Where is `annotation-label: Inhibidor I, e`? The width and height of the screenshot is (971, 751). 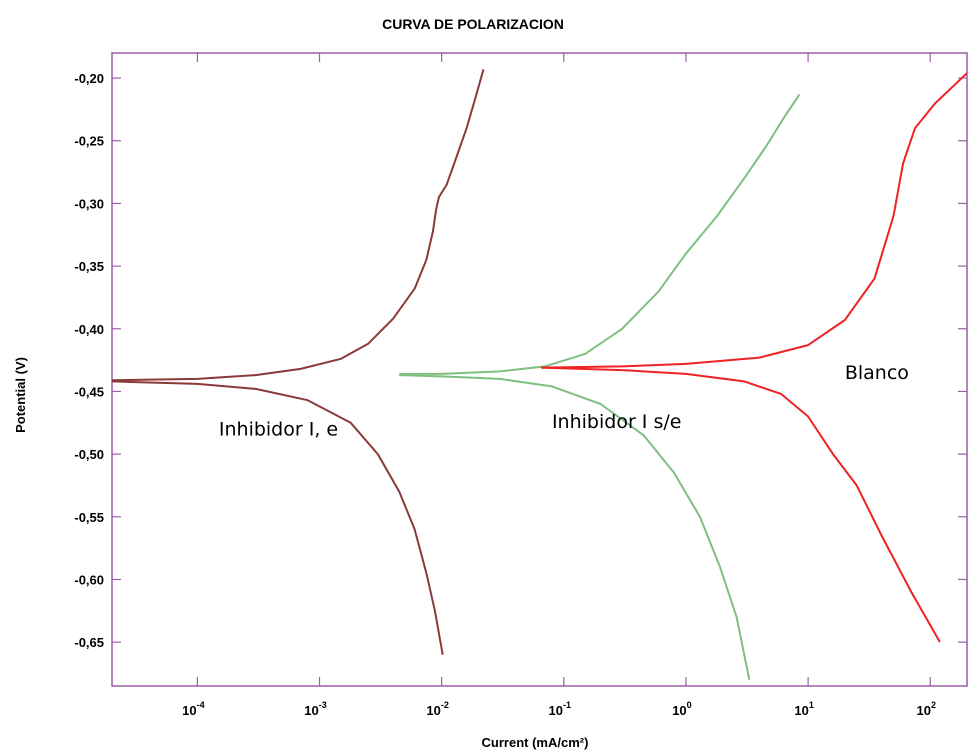 annotation-label: Inhibidor I, e is located at coordinates (278, 429).